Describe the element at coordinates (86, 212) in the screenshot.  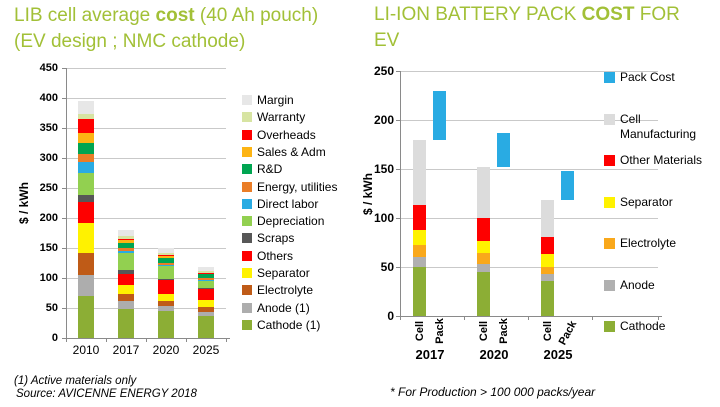
I see `bar-segment-others` at that location.